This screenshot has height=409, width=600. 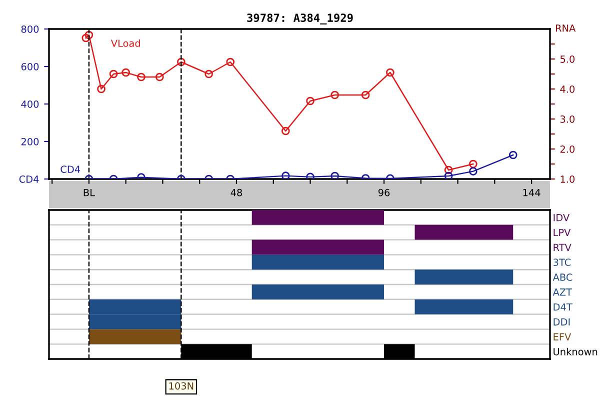 I want to click on y-tick-label: AZT, so click(x=562, y=292).